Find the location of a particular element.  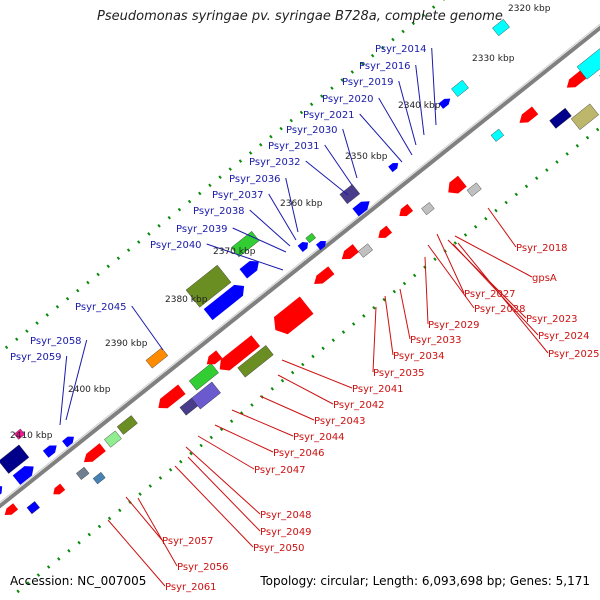

fwd-gene-label-8: Psyr_2036 is located at coordinates (255, 179).